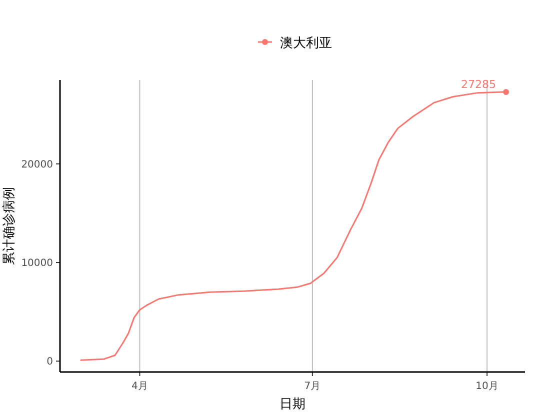 The height and width of the screenshot is (412, 550). What do you see at coordinates (293, 404) in the screenshot?
I see `x-axis-title: 日期` at bounding box center [293, 404].